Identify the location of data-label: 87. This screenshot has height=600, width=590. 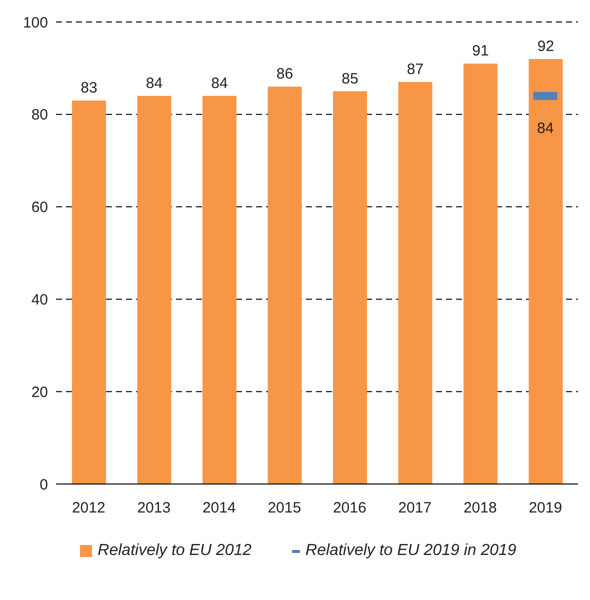
(415, 69).